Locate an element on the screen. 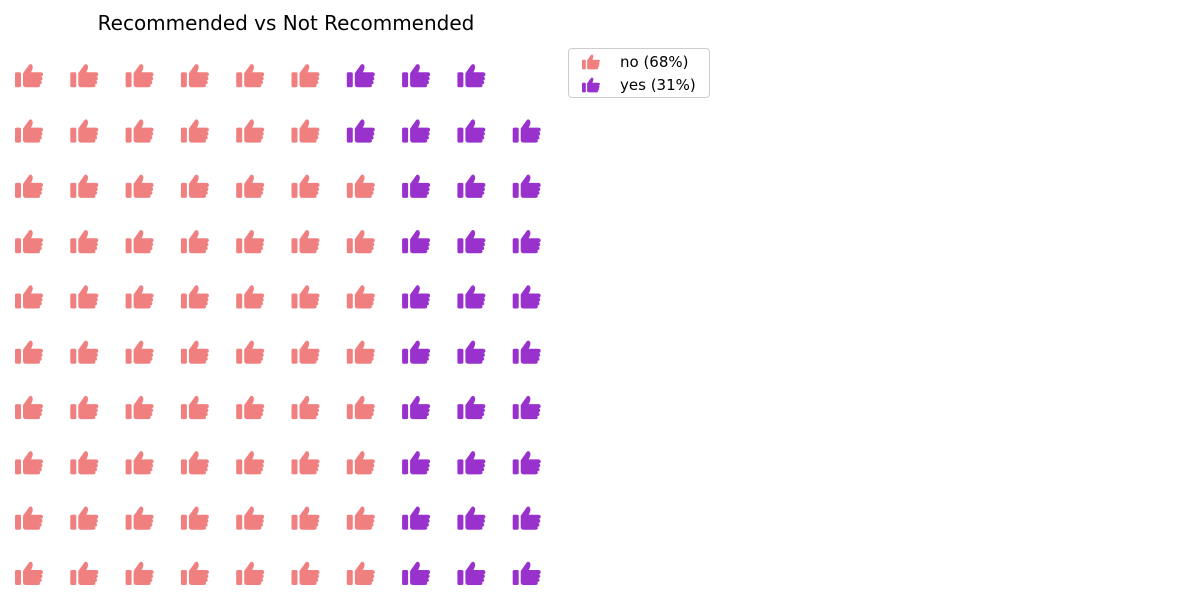 This screenshot has width=1200, height=600. legend-label-no: no (68%) is located at coordinates (654, 62).